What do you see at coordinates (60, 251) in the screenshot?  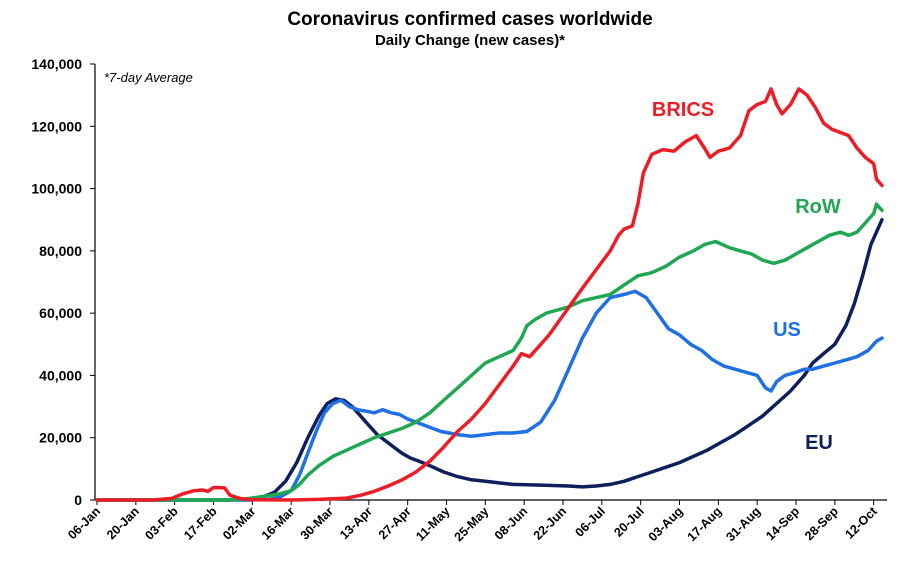 I see `y-tick-label: 80,000` at bounding box center [60, 251].